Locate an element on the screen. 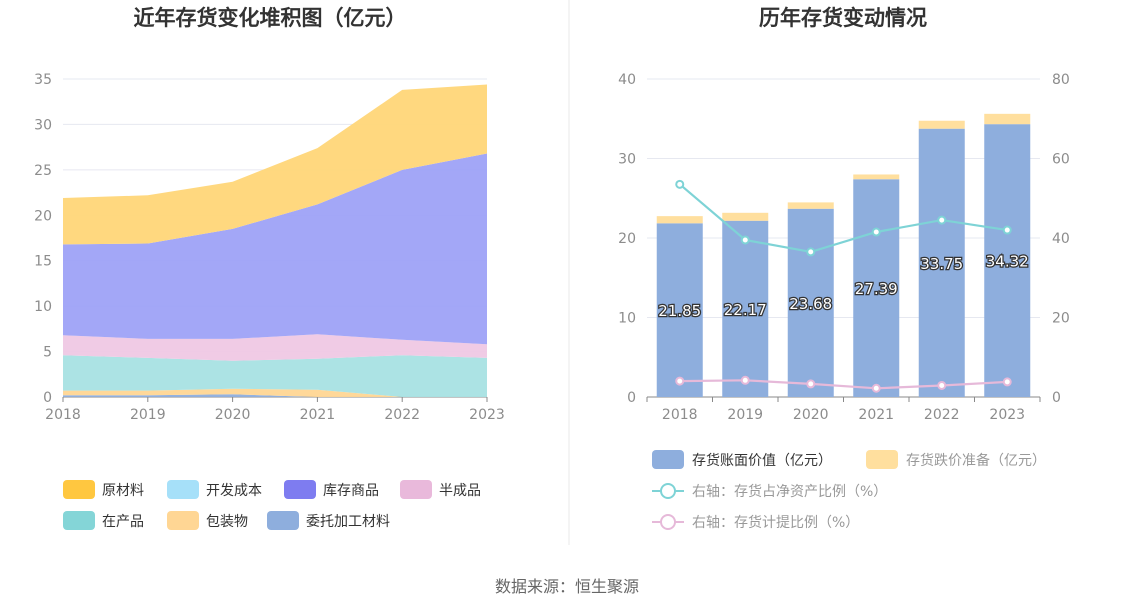  right-y-tick-label: 10 is located at coordinates (627, 319).